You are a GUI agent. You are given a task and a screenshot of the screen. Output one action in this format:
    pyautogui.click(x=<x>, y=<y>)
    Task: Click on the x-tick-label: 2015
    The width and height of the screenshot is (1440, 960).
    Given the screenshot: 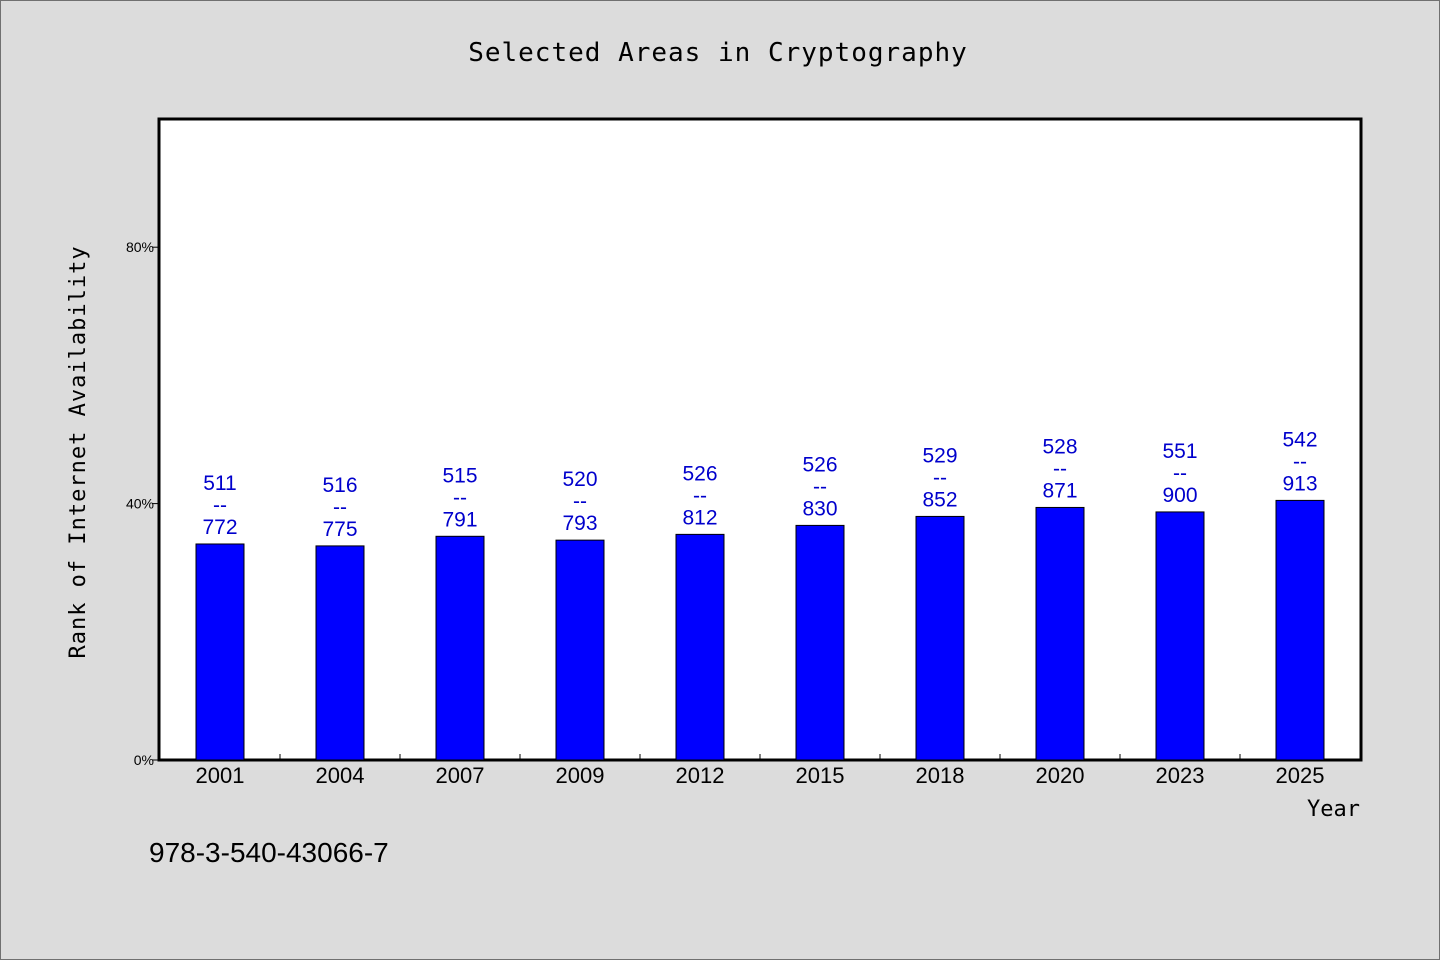 What is the action you would take?
    pyautogui.click(x=820, y=775)
    